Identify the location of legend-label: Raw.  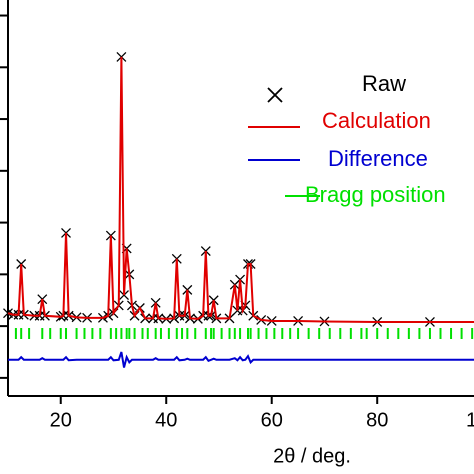
(384, 83).